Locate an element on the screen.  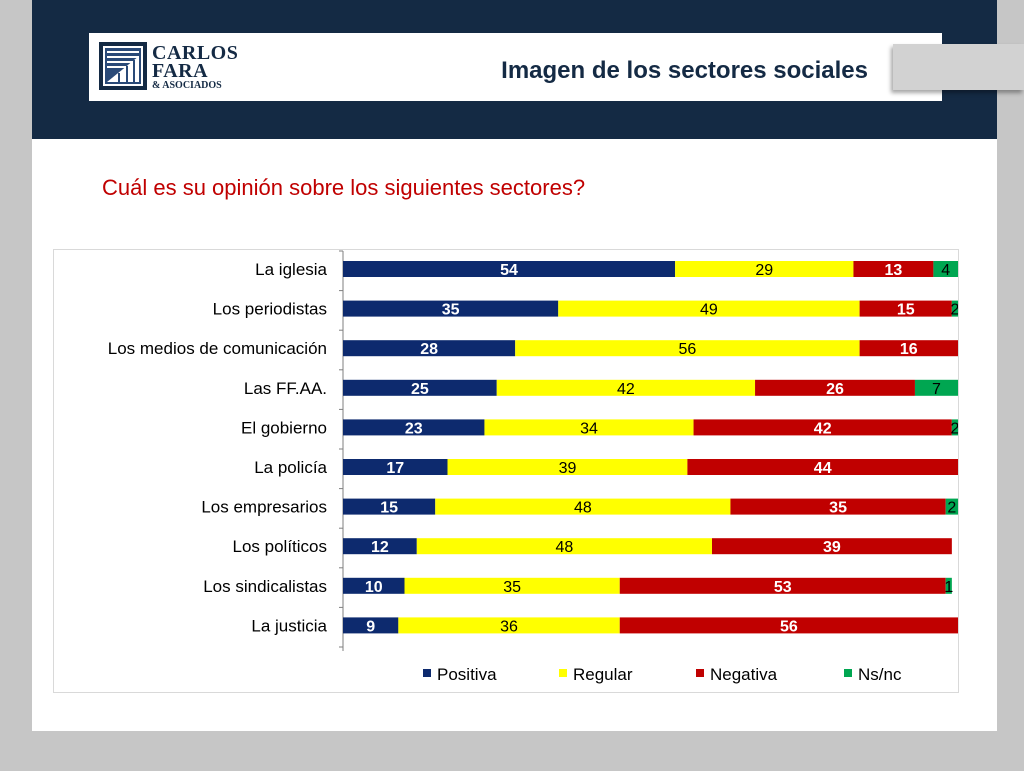
data-label: 17 is located at coordinates (395, 468).